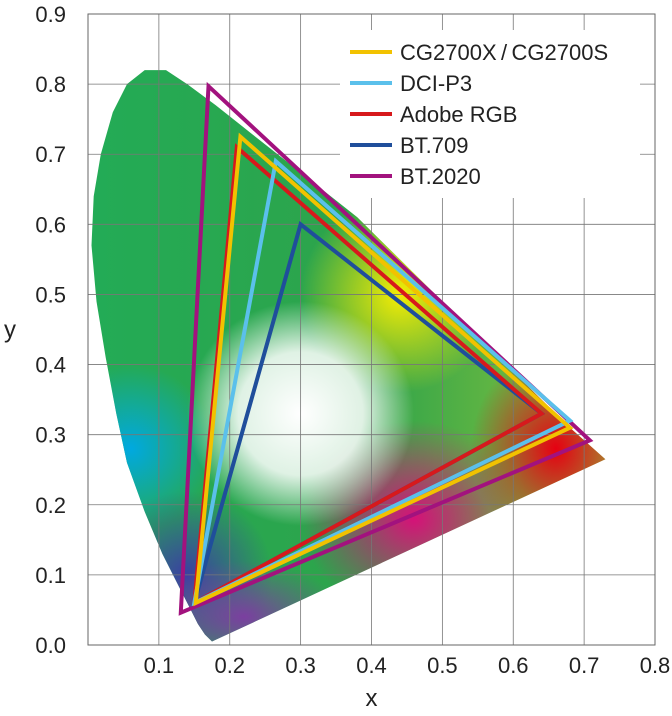  What do you see at coordinates (10, 330) in the screenshot?
I see `y-axis-title: y` at bounding box center [10, 330].